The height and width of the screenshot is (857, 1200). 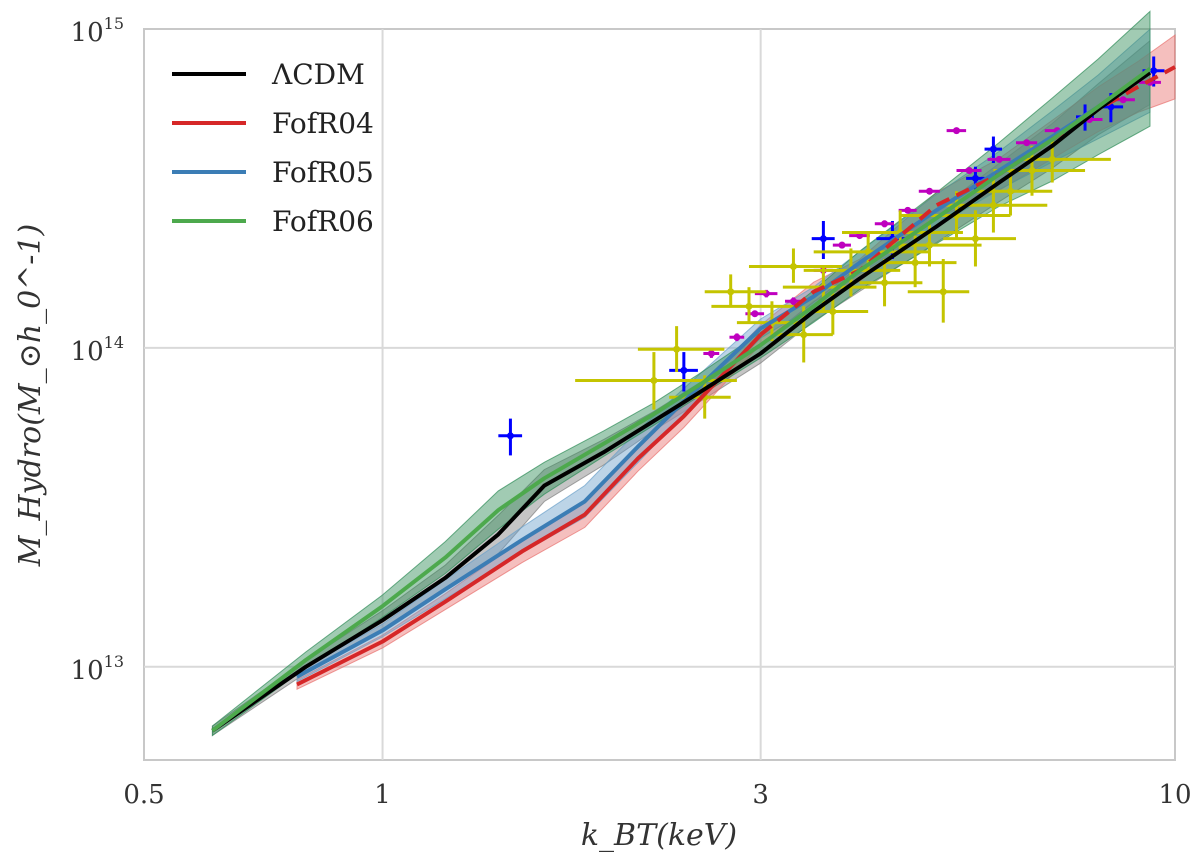 I want to click on y-tick-label: 1015, so click(x=97, y=31).